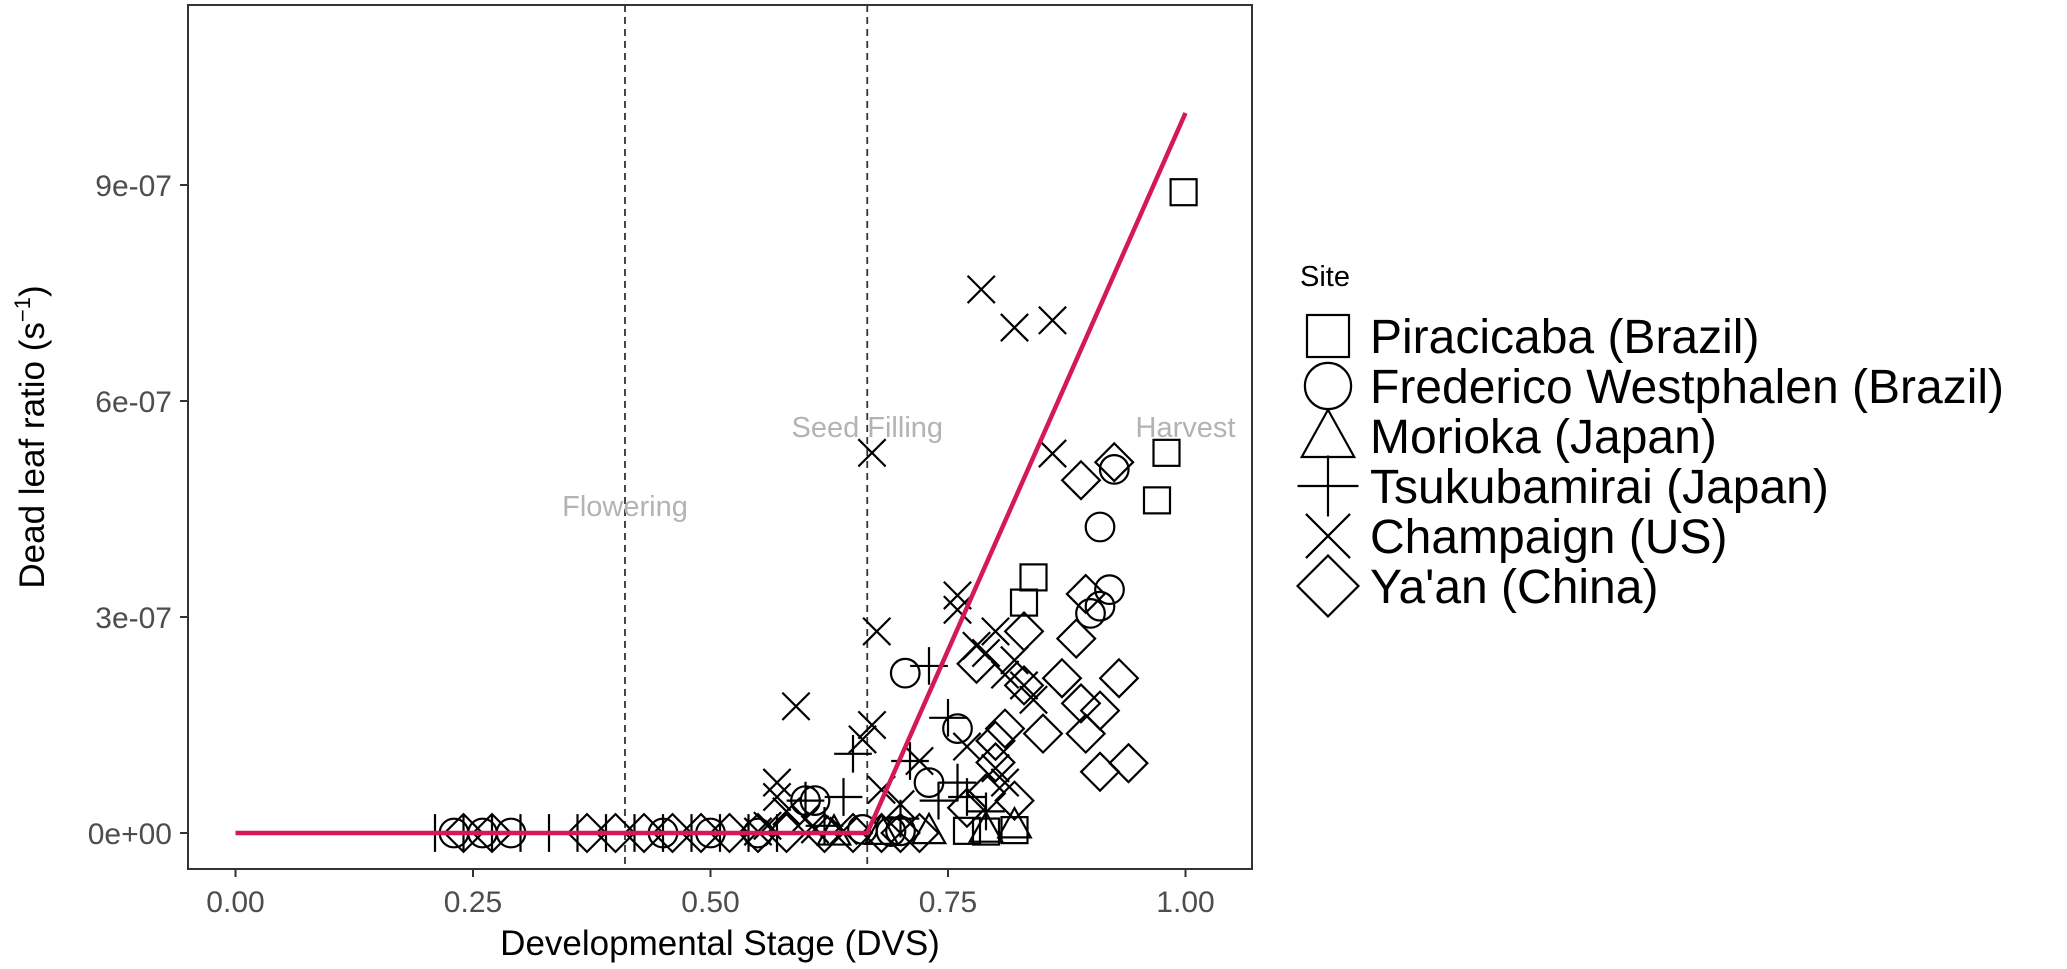 Image resolution: width=2067 pixels, height=969 pixels. Describe the element at coordinates (235, 902) in the screenshot. I see `x-tick-label: 0.00` at that location.